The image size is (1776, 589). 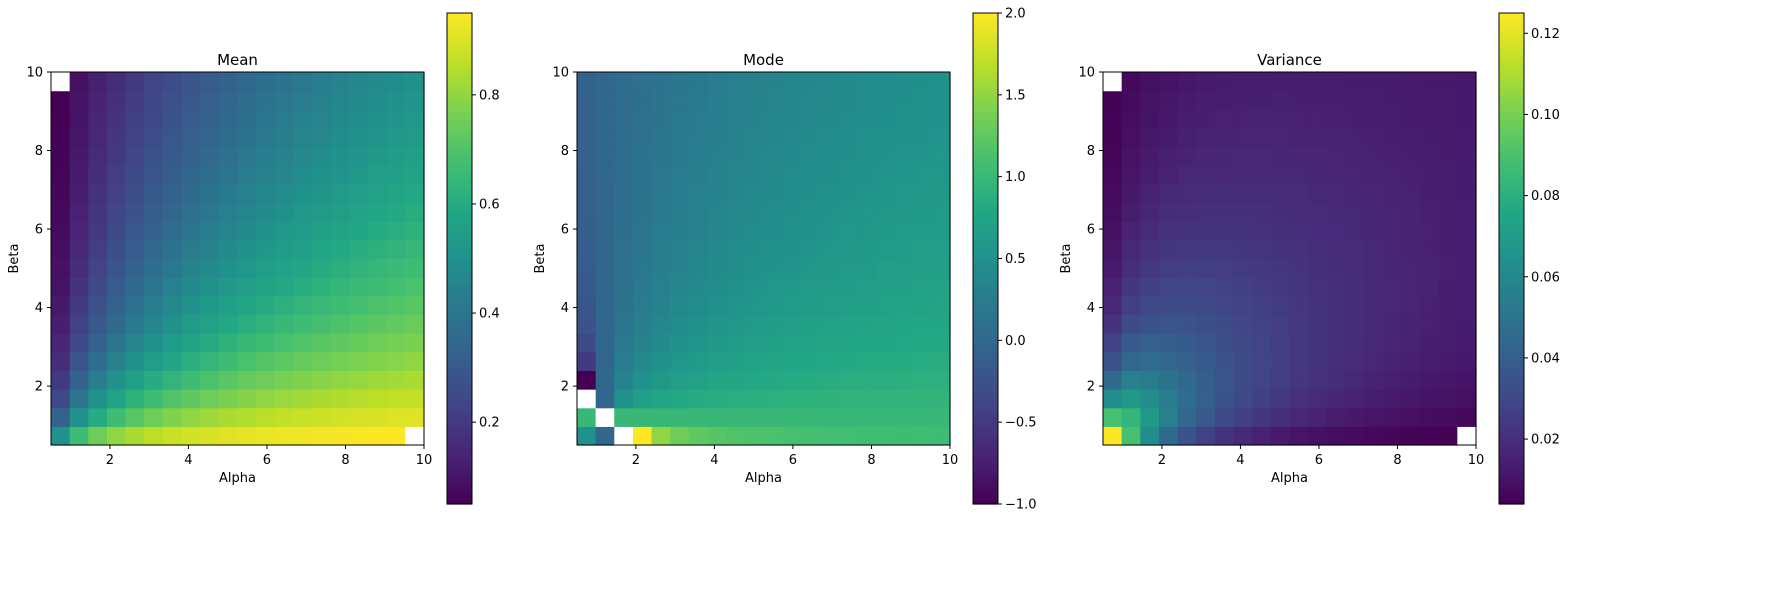 What do you see at coordinates (1289, 478) in the screenshot?
I see `x-axis-label: Alpha` at bounding box center [1289, 478].